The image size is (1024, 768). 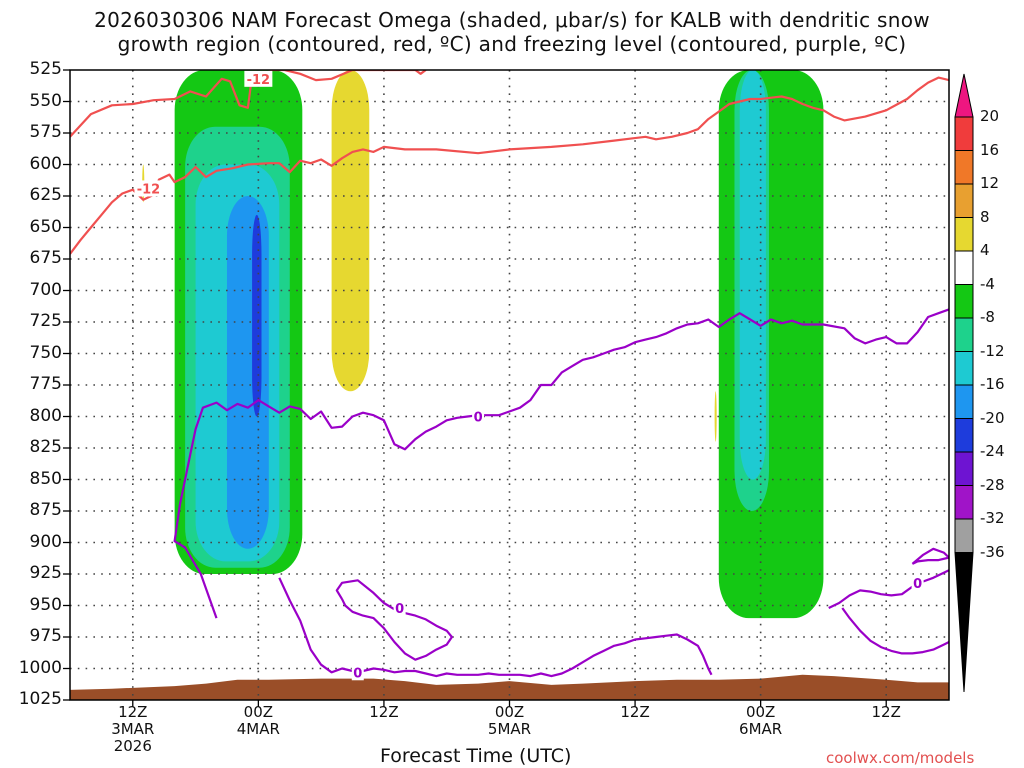 What do you see at coordinates (985, 216) in the screenshot?
I see `colorbar-label: 8` at bounding box center [985, 216].